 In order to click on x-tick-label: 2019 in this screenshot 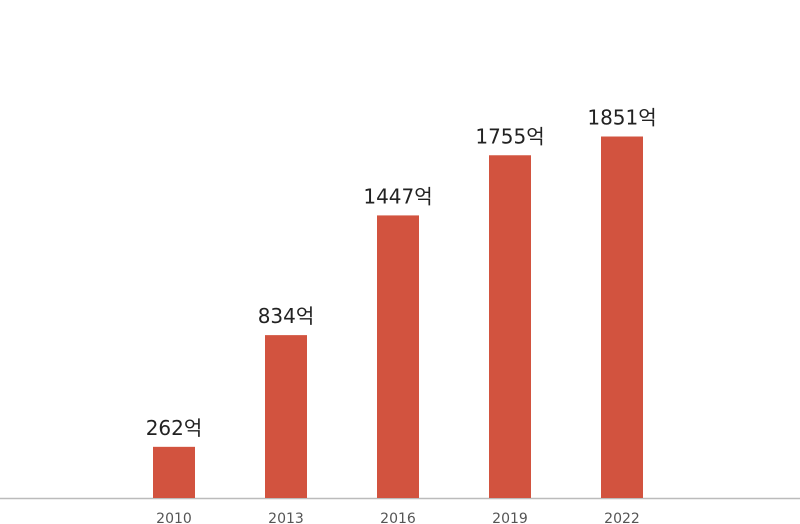, I will do `click(510, 517)`.